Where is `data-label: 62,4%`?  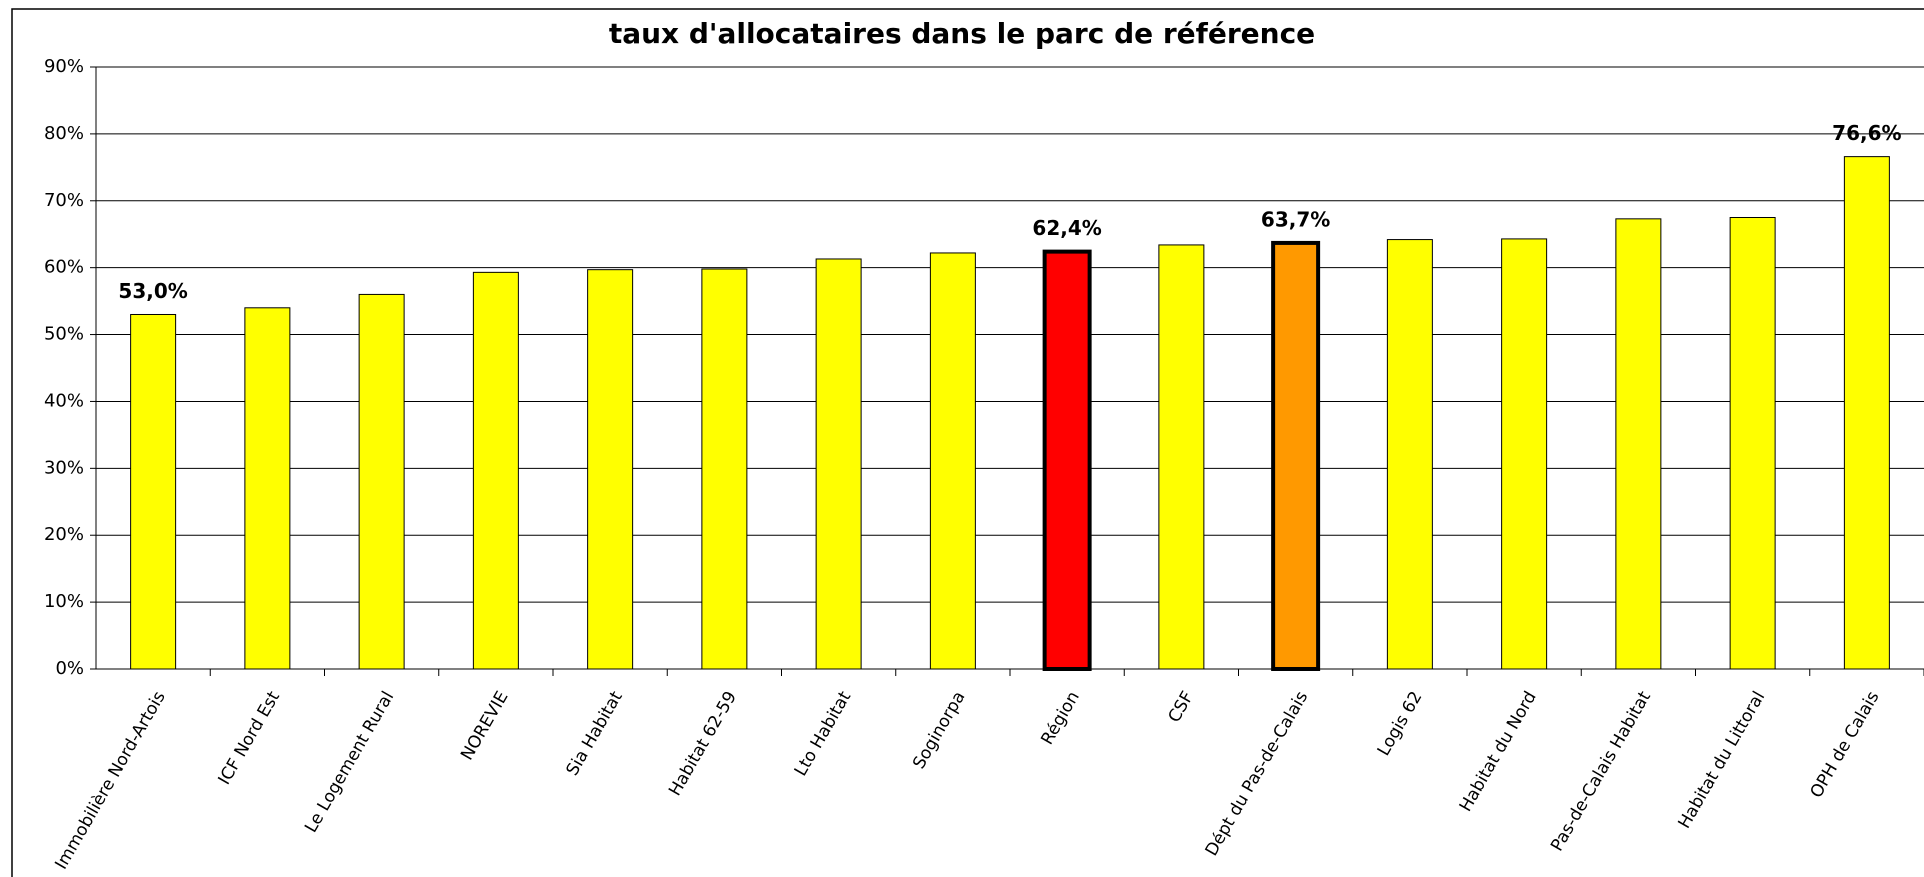 data-label: 62,4% is located at coordinates (1066, 228).